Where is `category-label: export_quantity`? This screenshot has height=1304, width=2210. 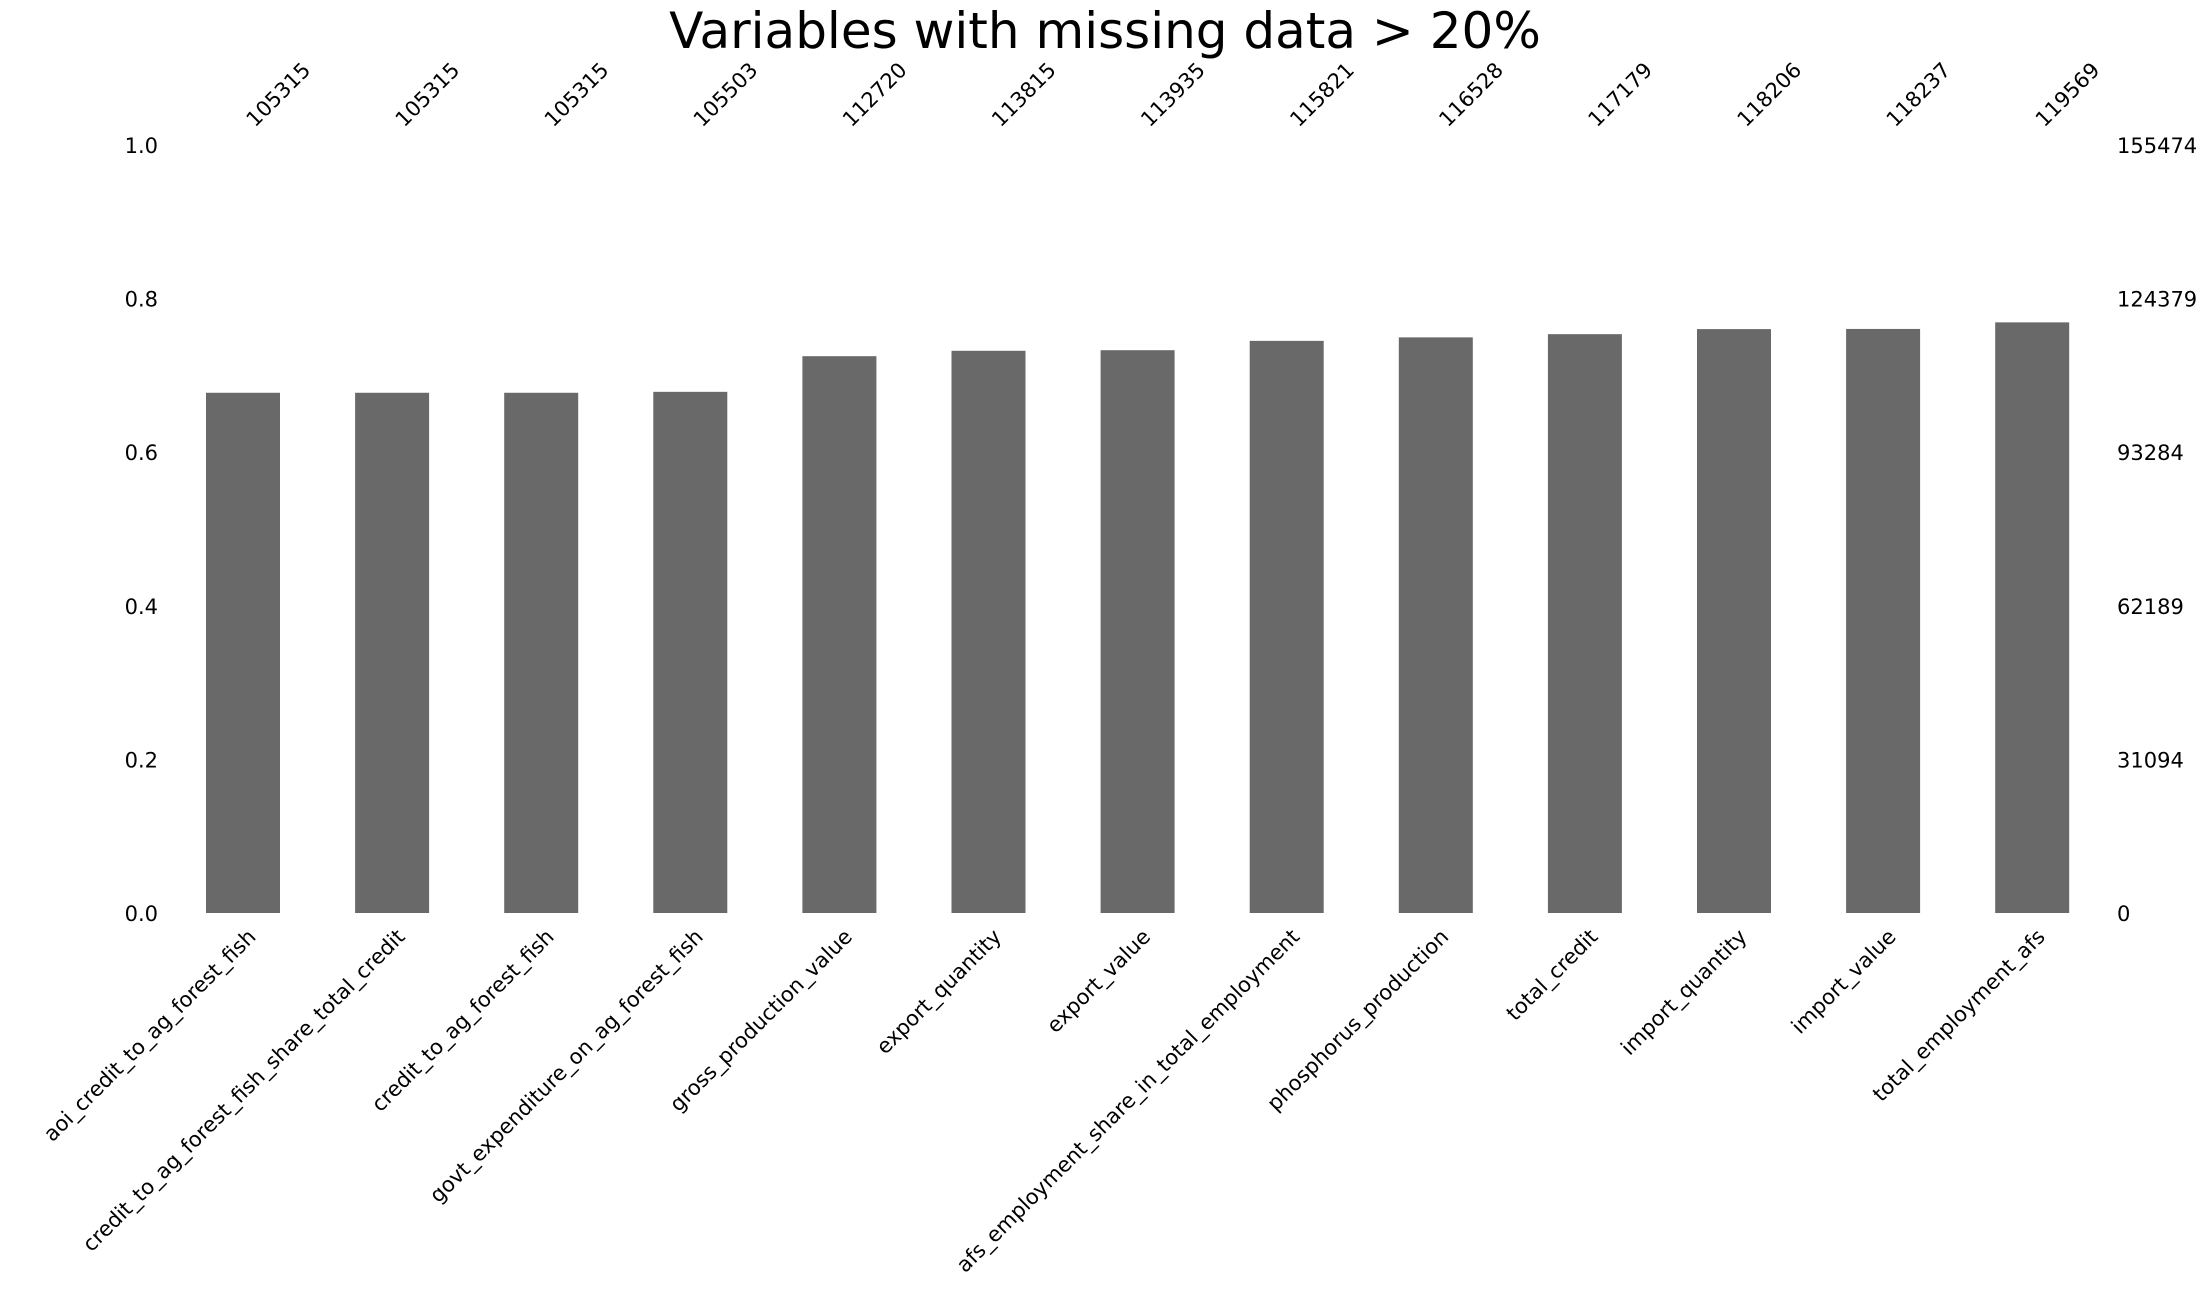 category-label: export_quantity is located at coordinates (939, 992).